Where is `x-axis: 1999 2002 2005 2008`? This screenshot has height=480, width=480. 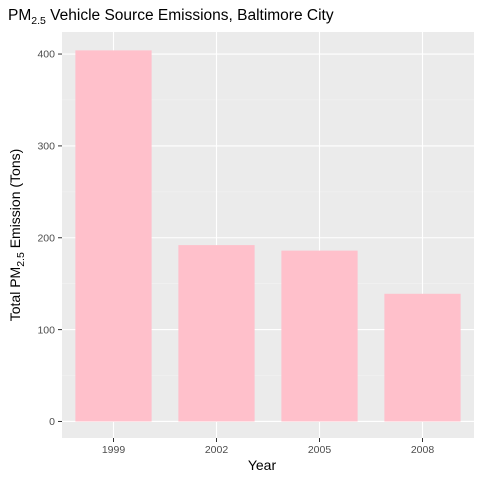 x-axis: 1999 2002 2005 2008 is located at coordinates (268, 447).